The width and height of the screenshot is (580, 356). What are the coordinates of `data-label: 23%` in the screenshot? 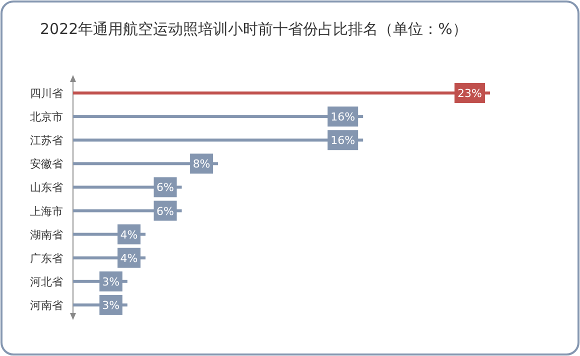 It's located at (470, 93).